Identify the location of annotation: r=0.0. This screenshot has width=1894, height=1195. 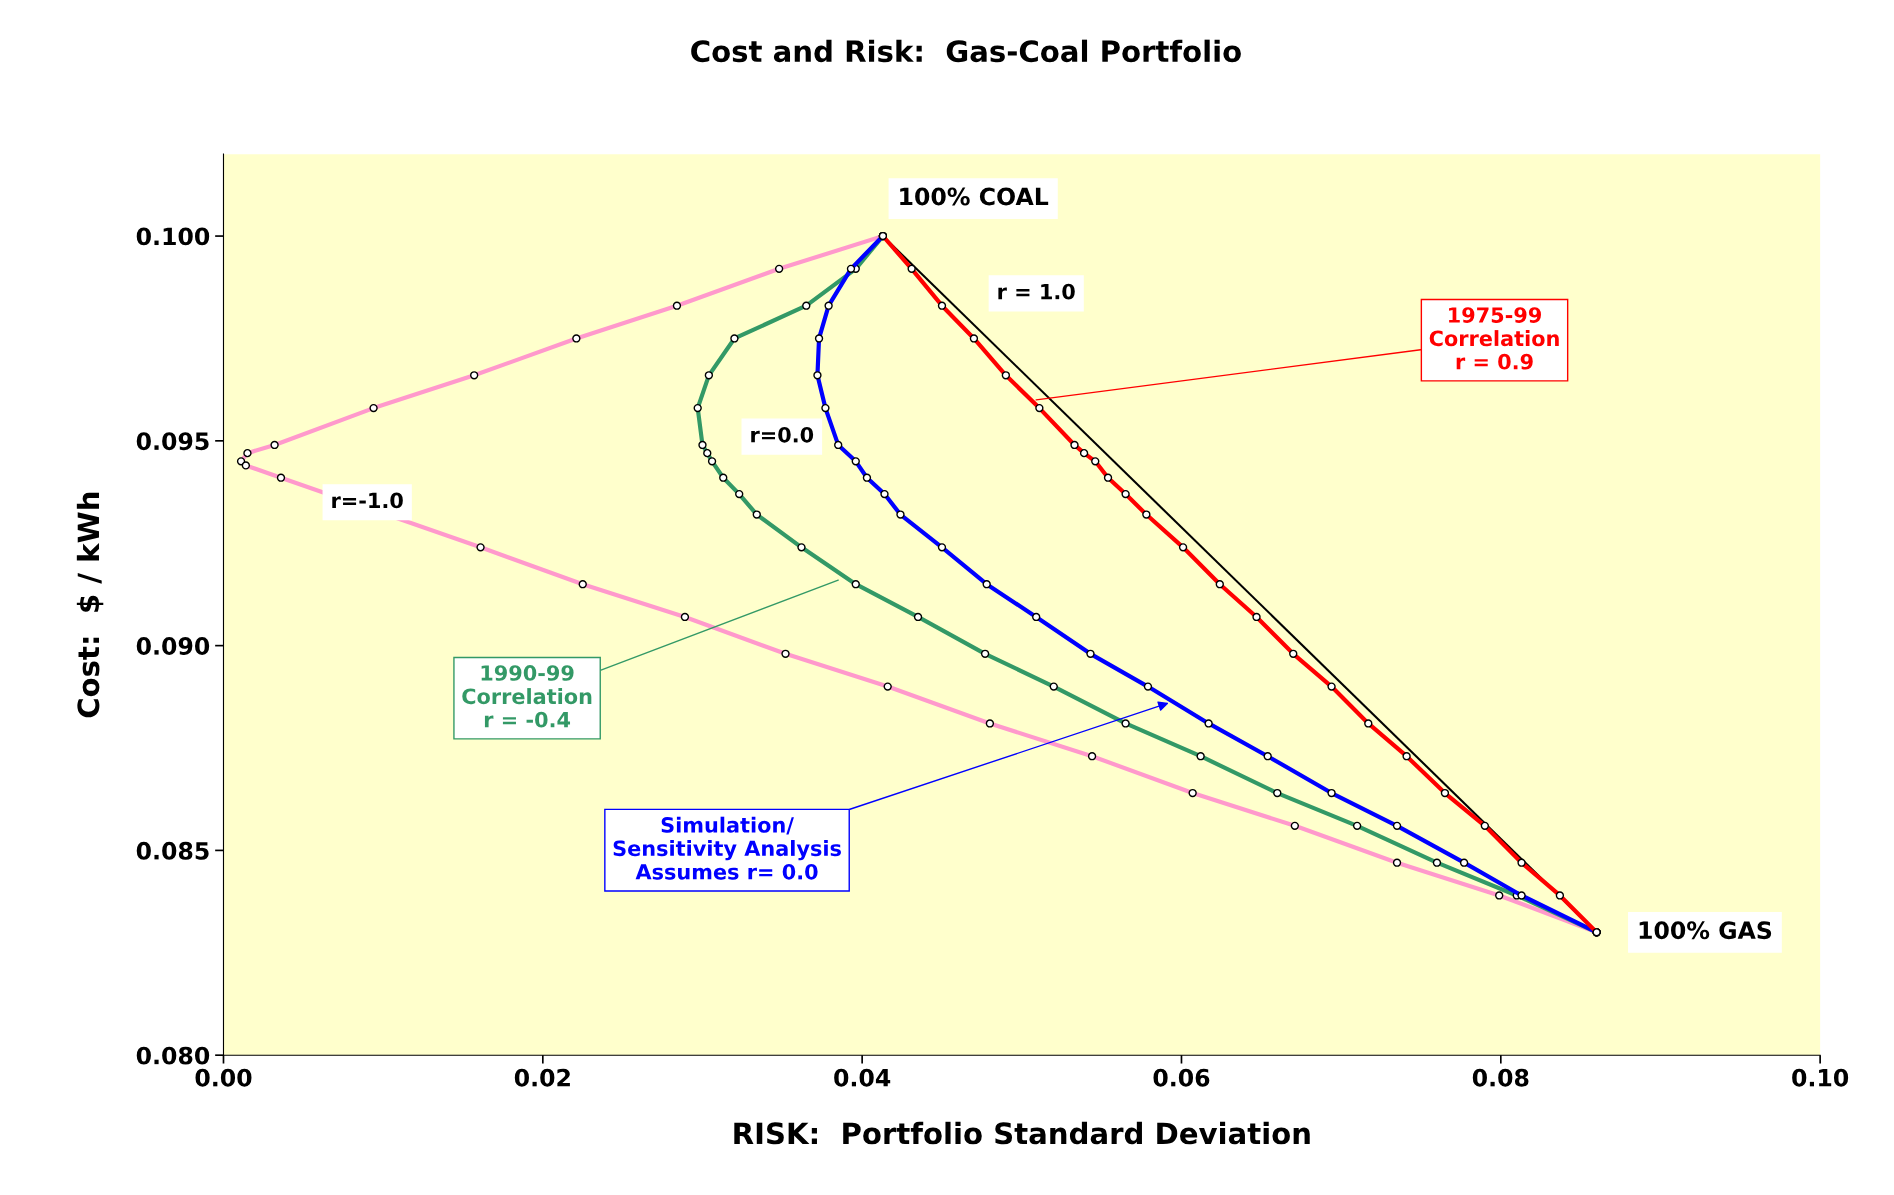
(782, 434).